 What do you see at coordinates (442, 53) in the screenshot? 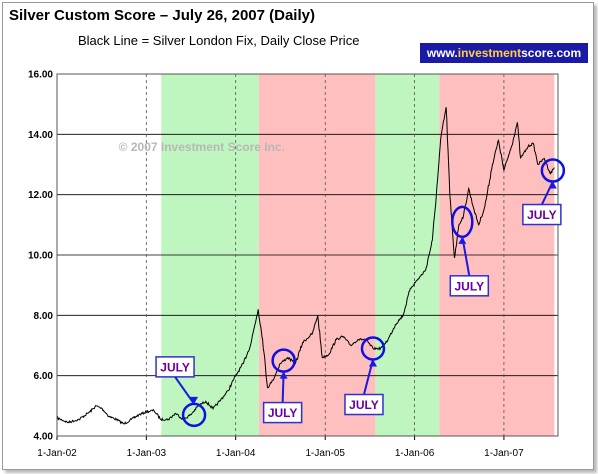
I see `badge-prefix: www.` at bounding box center [442, 53].